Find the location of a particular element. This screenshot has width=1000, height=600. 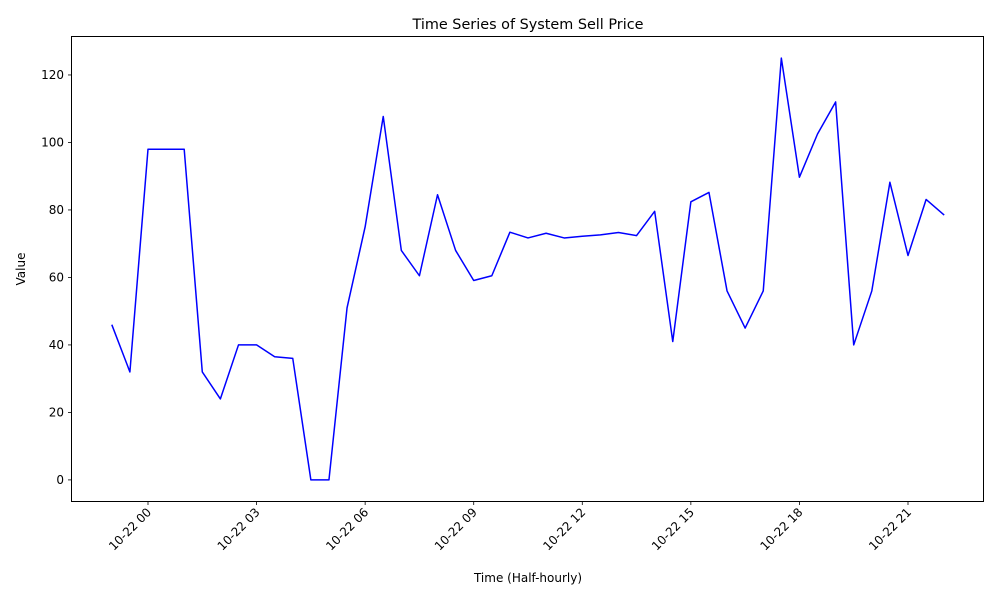

y-tick-label: 20 is located at coordinates (56, 412).